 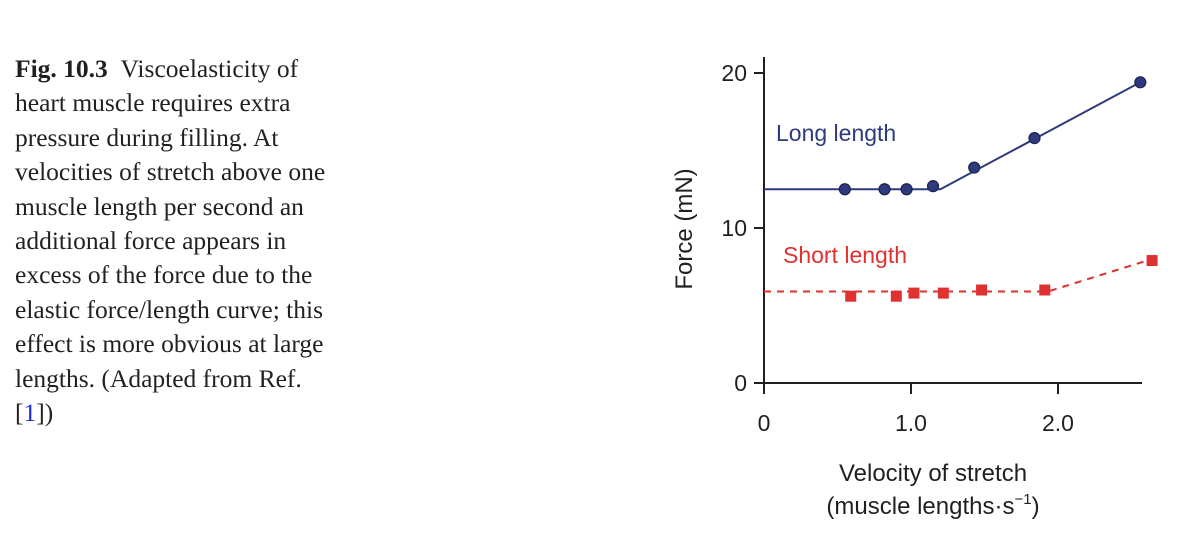 I want to click on x-tick-label: 0, so click(x=764, y=423).